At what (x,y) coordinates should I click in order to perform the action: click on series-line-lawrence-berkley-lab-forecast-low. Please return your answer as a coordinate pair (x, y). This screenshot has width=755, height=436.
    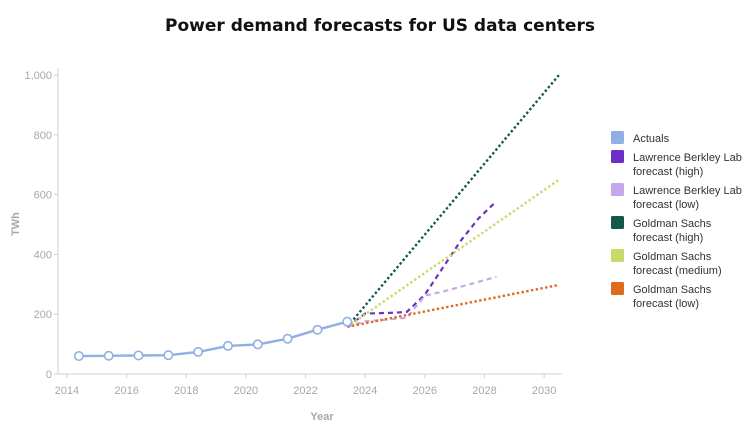
    Looking at the image, I should click on (421, 301).